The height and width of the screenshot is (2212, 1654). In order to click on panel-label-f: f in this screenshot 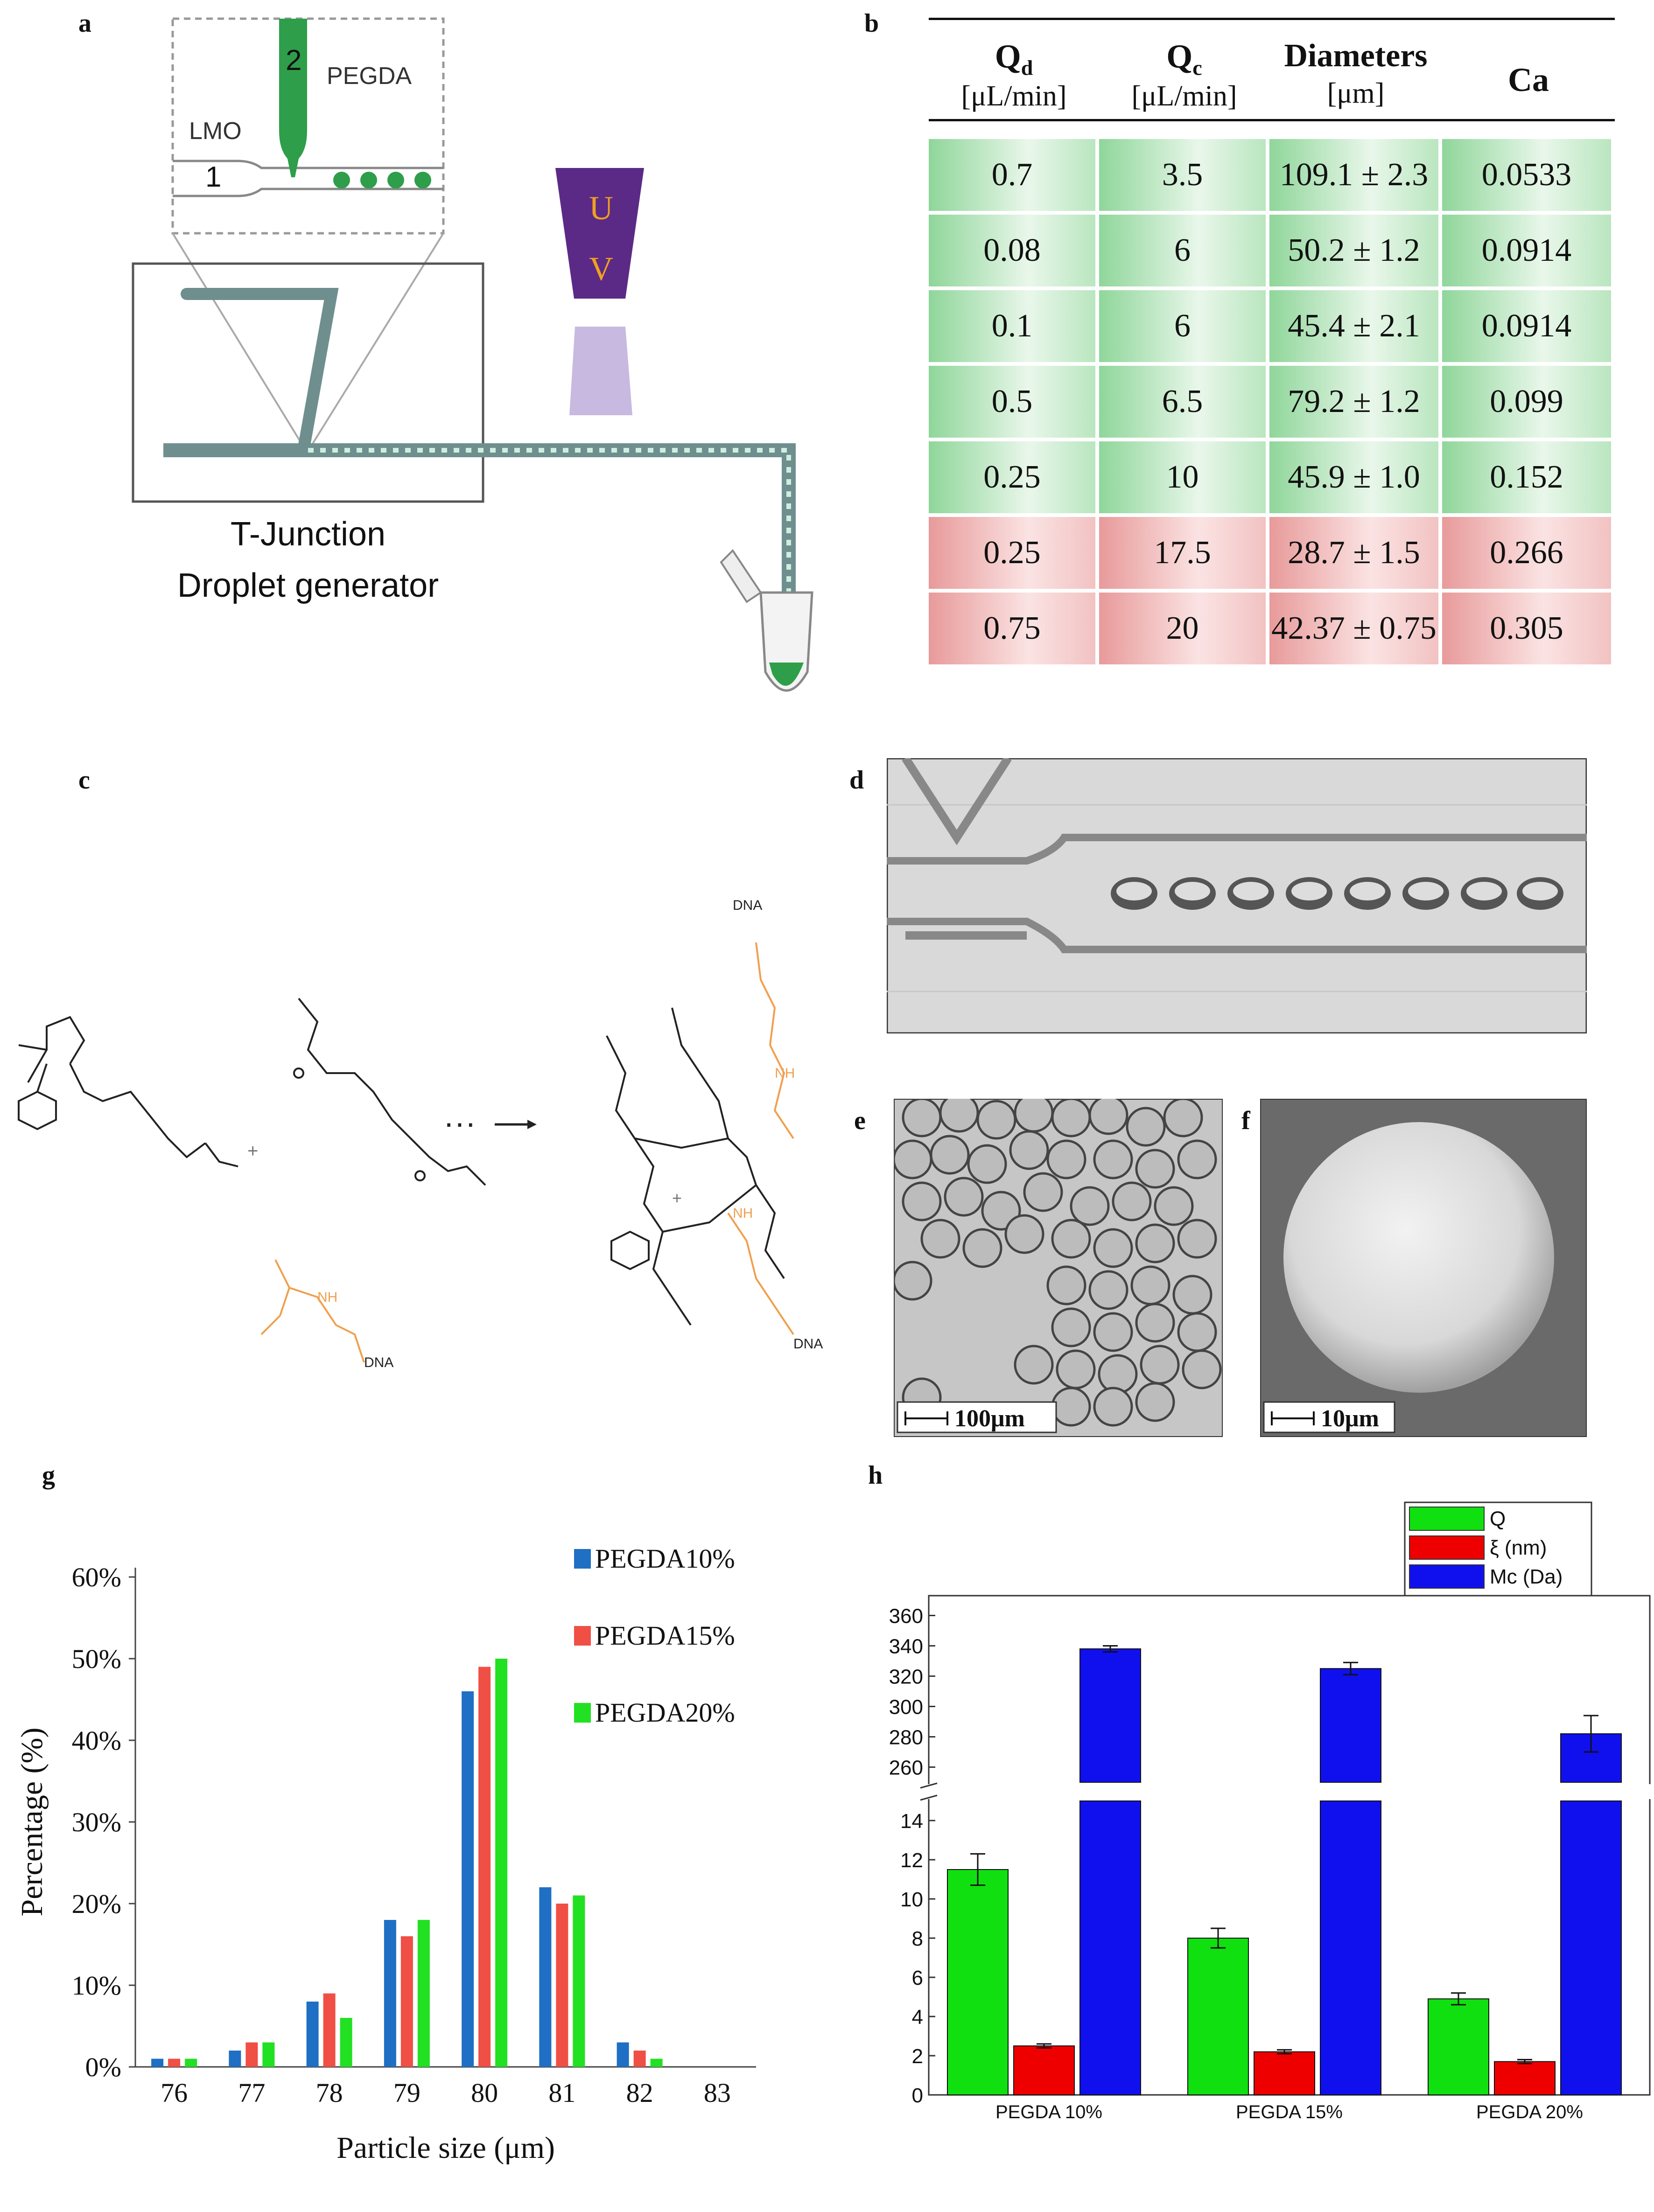, I will do `click(1245, 1120)`.